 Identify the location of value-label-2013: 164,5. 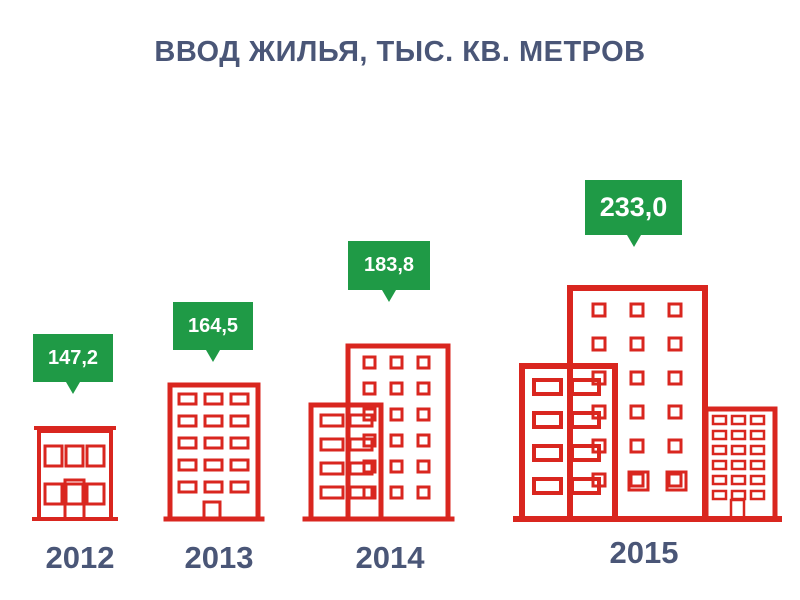
(213, 332).